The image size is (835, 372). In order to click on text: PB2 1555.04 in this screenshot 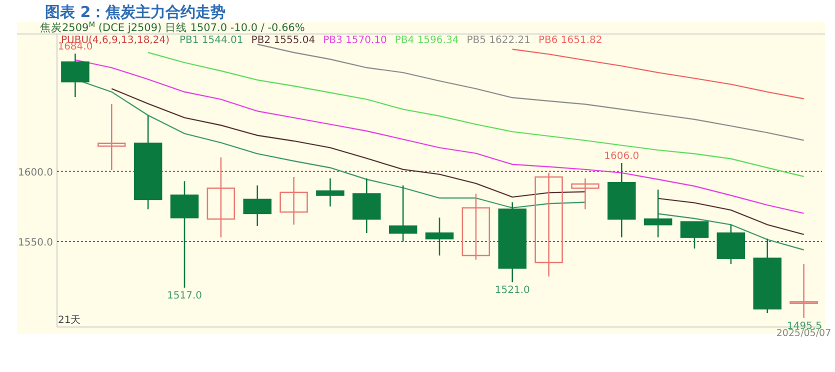, I will do `click(283, 40)`.